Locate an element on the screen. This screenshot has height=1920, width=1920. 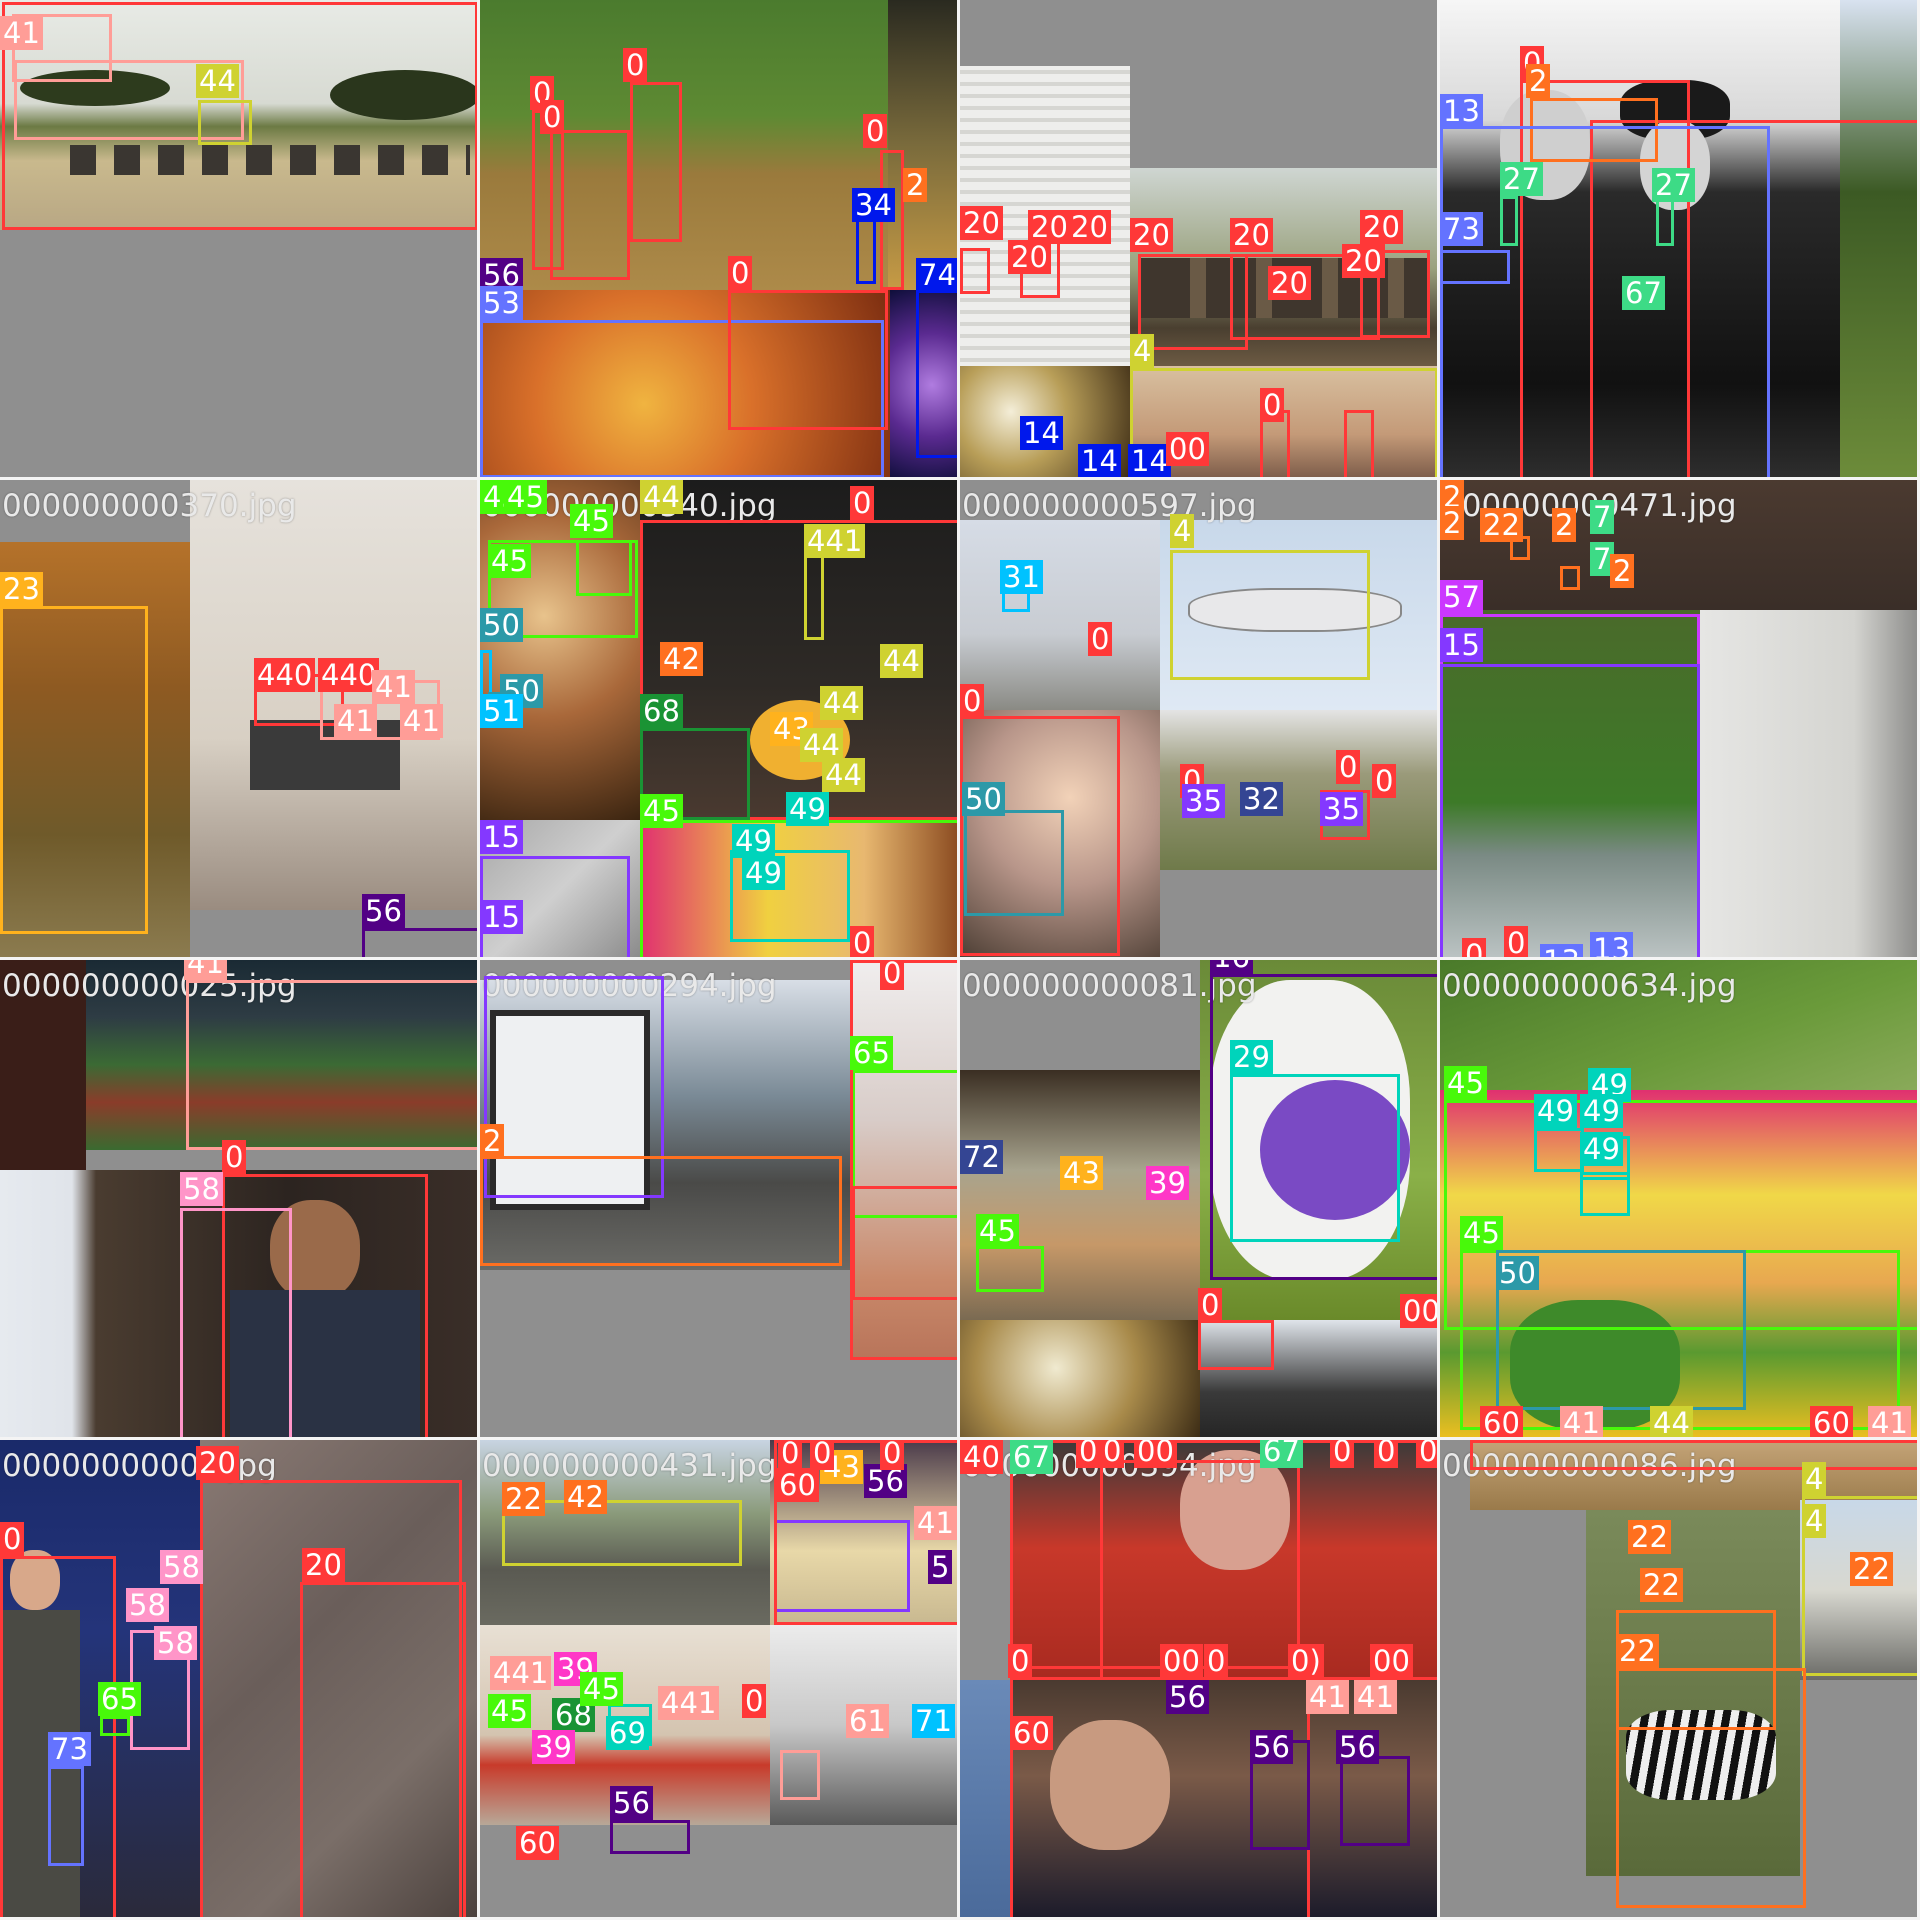
bbox-zebra is located at coordinates (1711, 1788).